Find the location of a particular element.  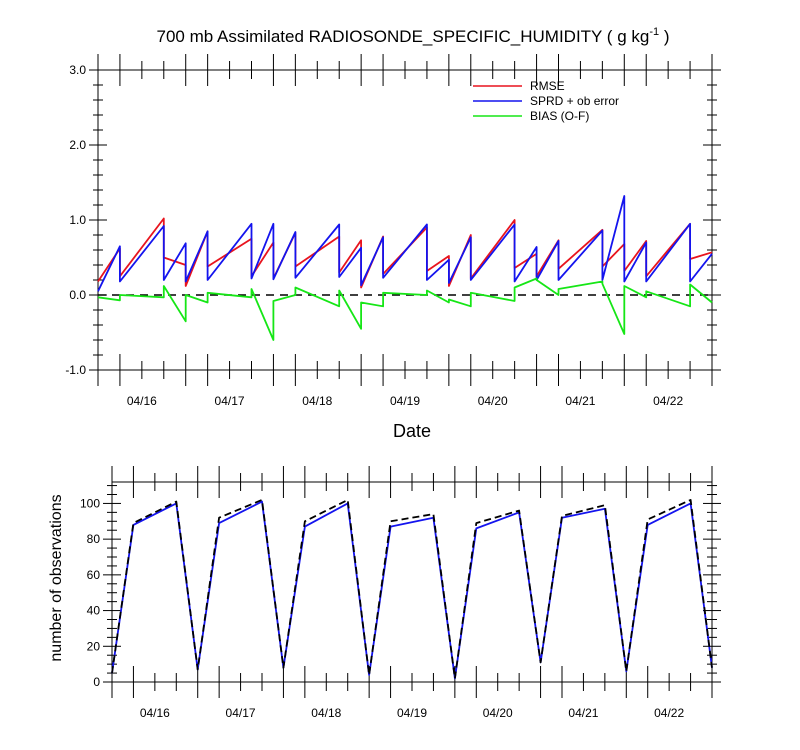

y-tick-label: 40 is located at coordinates (94, 611).